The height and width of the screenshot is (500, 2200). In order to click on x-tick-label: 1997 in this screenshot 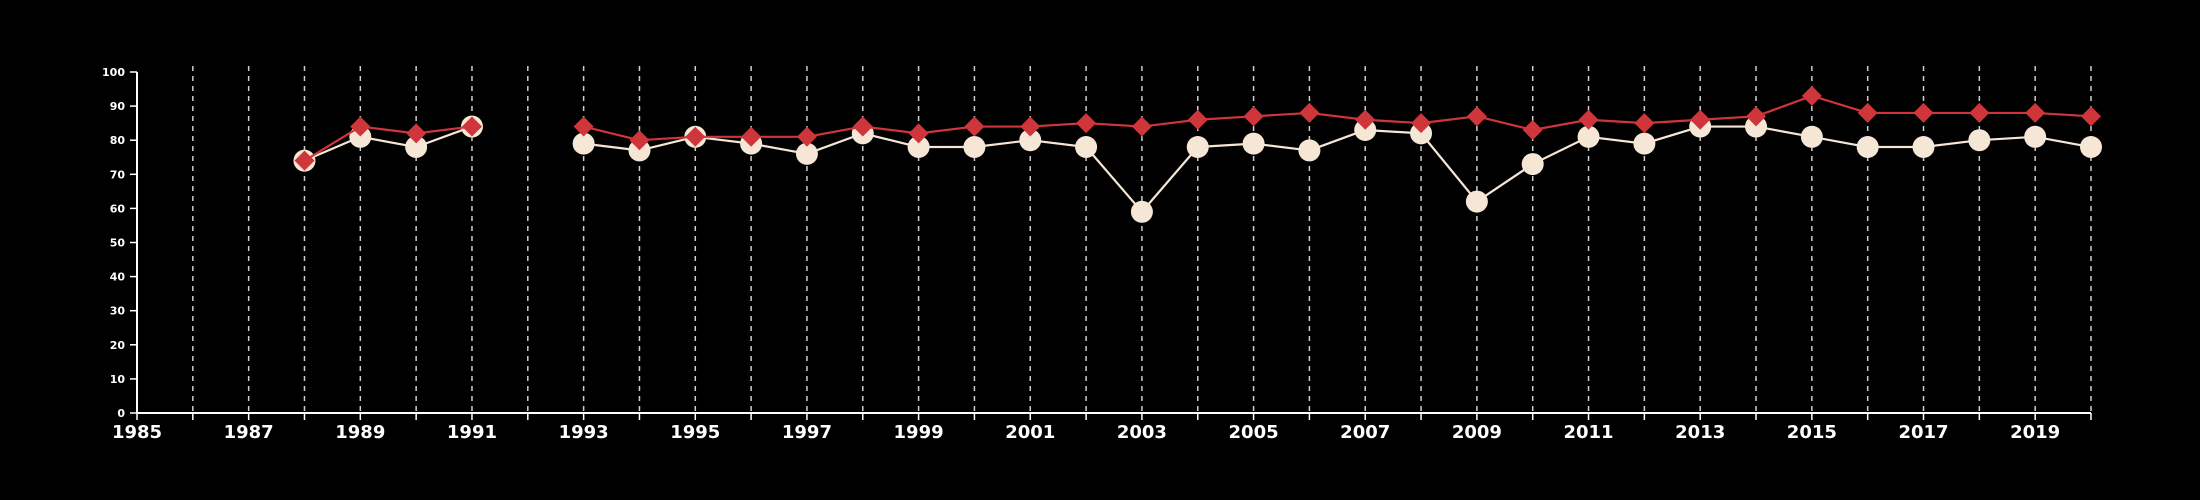, I will do `click(807, 432)`.